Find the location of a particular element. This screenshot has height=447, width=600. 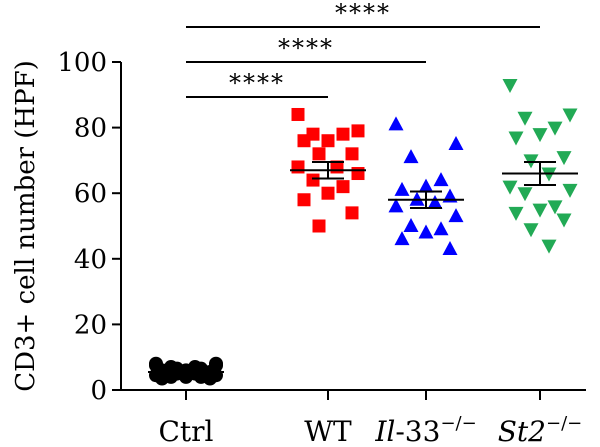

y-tick-label: 80 is located at coordinates (90, 129).